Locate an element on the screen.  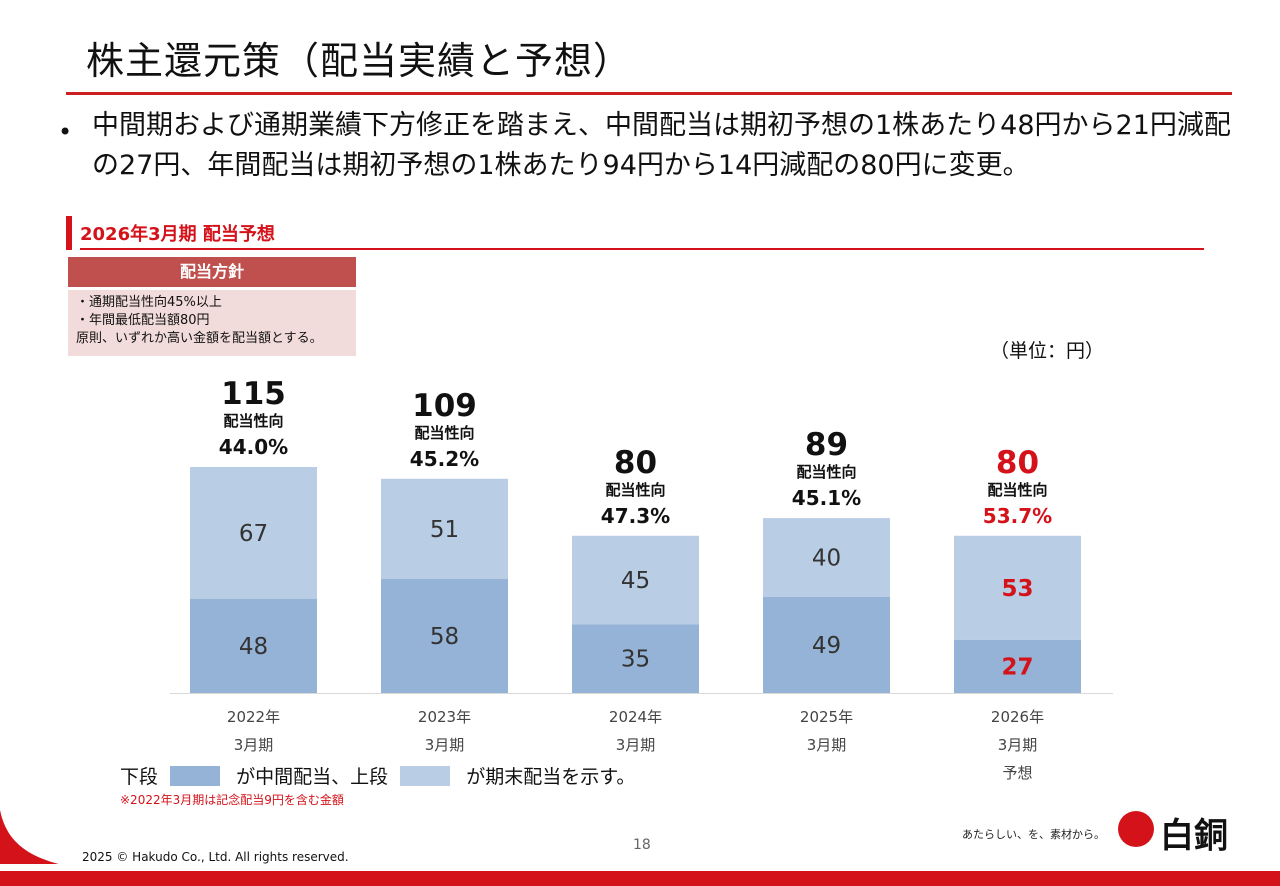
category-label: 2025年 is located at coordinates (826, 717).